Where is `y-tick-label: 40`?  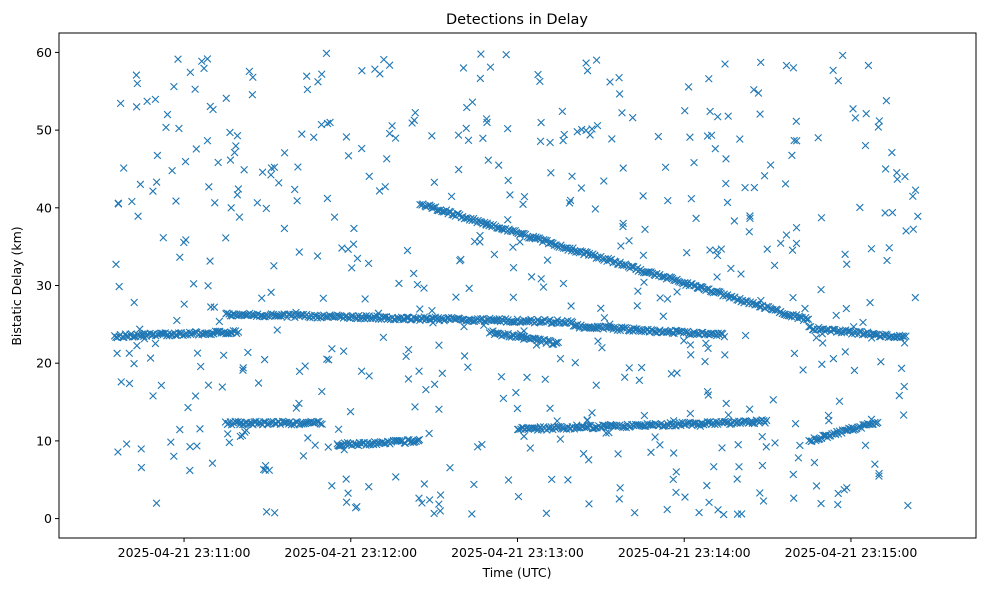 y-tick-label: 40 is located at coordinates (44, 207).